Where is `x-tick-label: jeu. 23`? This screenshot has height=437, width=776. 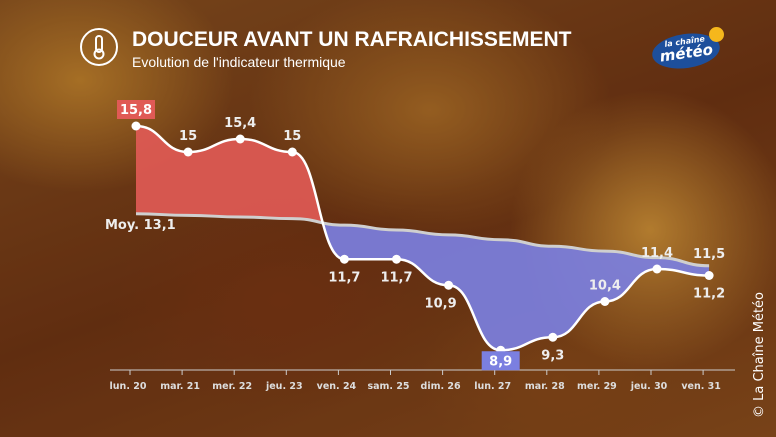 x-tick-label: jeu. 23 is located at coordinates (284, 386).